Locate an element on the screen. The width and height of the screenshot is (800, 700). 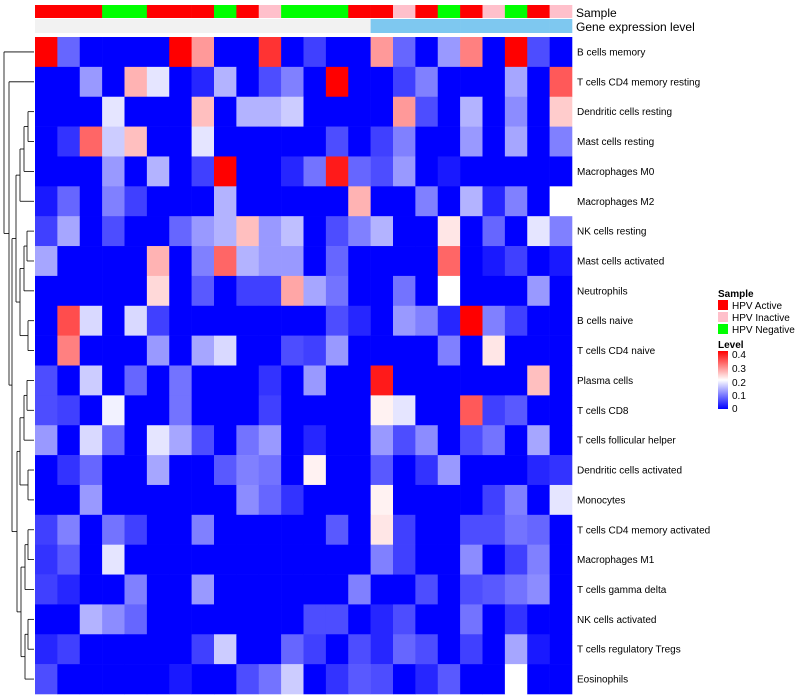
row-label: Macrophages M1 is located at coordinates (616, 560).